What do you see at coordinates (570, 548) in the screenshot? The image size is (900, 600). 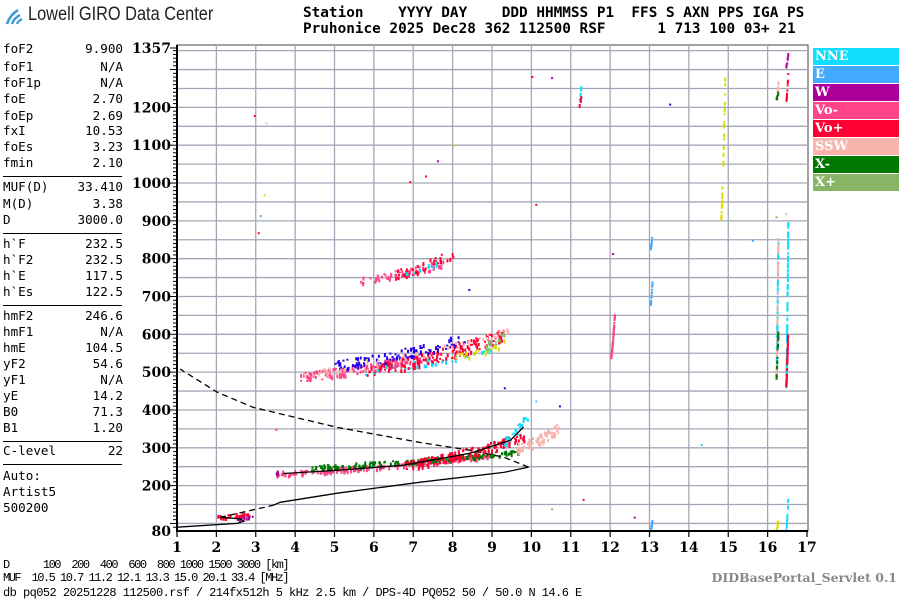 I see `x-tick-label: 11` at bounding box center [570, 548].